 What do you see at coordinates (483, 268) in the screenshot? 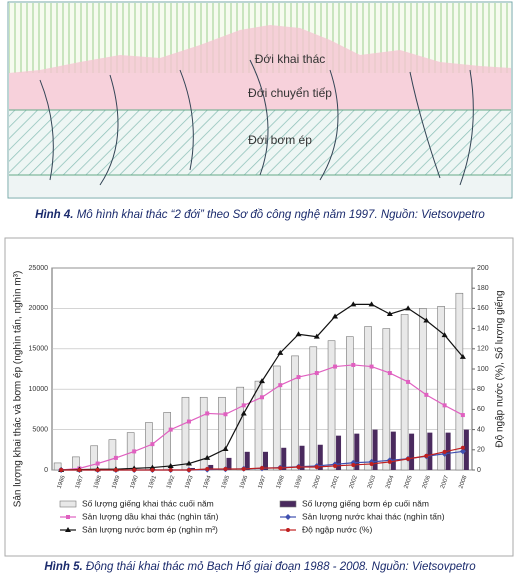
I see `y2-tick-label: 200` at bounding box center [483, 268].